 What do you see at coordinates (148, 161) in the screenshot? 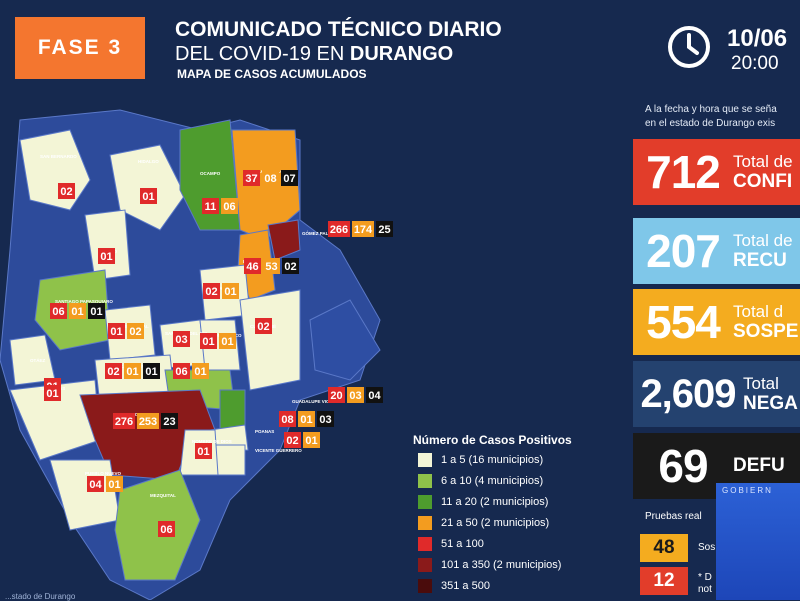
I see `map-label: HIDALGO` at bounding box center [148, 161].